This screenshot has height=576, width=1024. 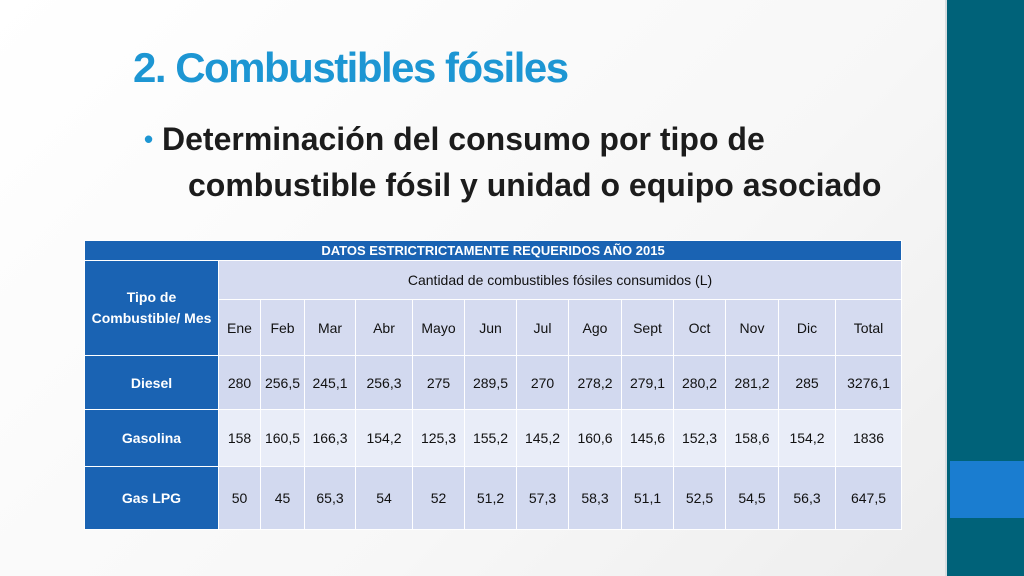 What do you see at coordinates (868, 327) in the screenshot?
I see `total-header: Total` at bounding box center [868, 327].